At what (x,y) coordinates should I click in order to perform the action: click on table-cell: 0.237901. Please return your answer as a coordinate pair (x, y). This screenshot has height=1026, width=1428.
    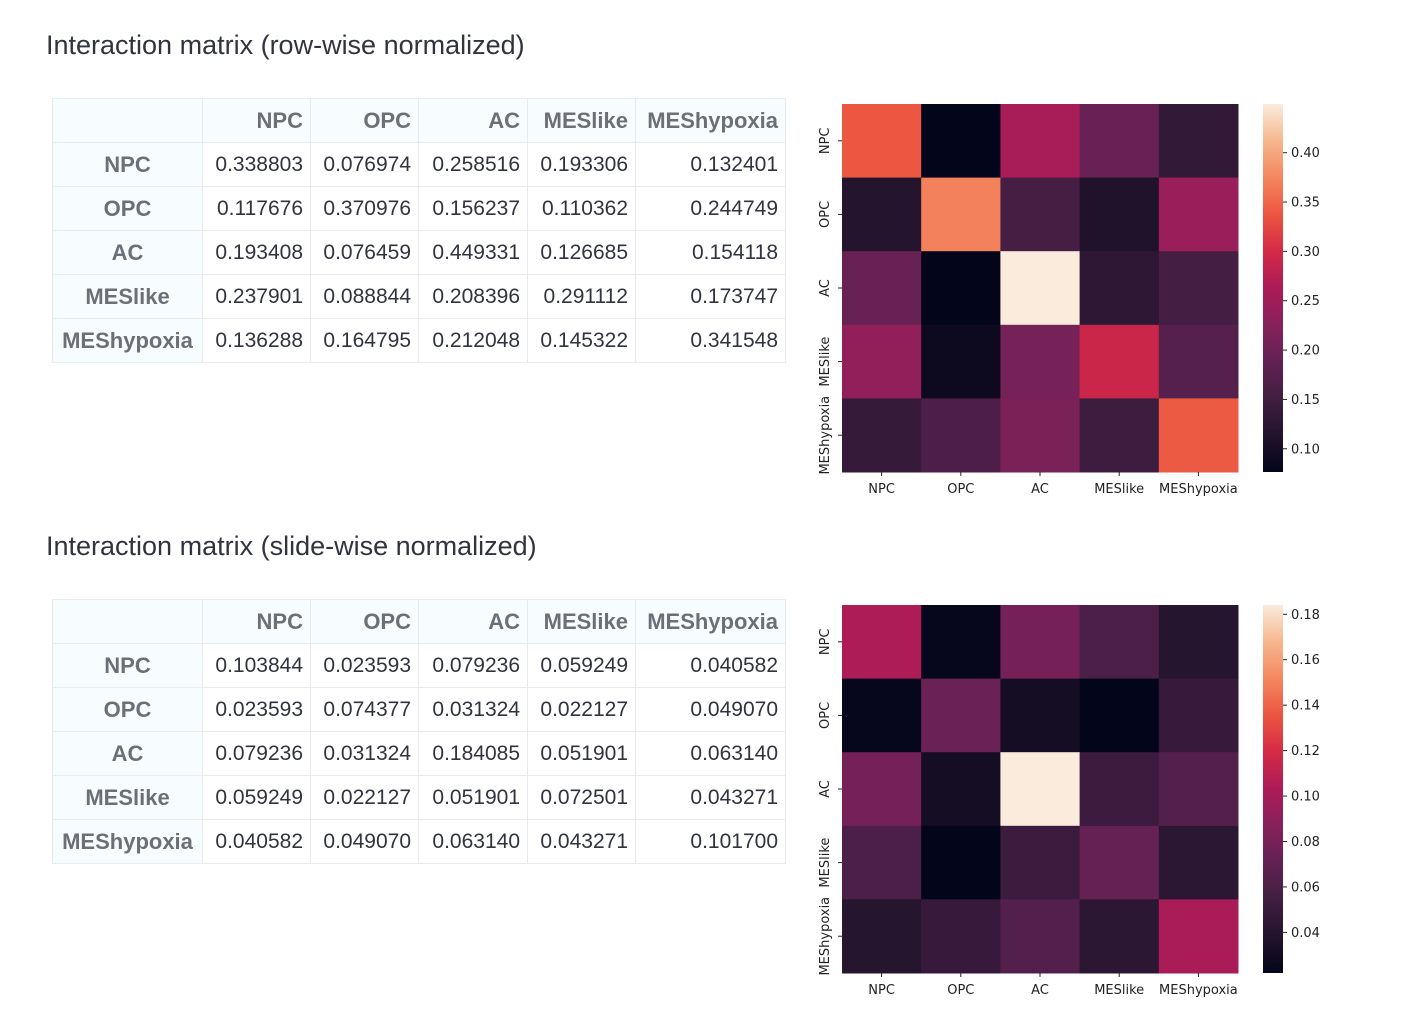
    Looking at the image, I should click on (256, 296).